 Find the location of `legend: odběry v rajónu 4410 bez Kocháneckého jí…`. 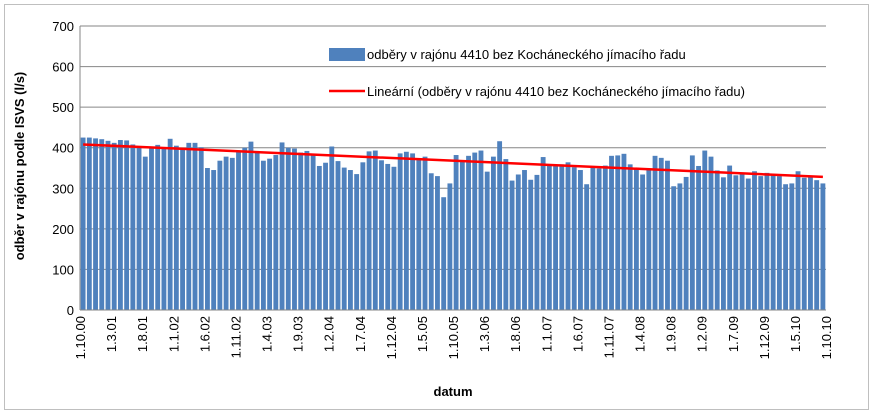

legend: odběry v rajónu 4410 bez Kocháneckého jí… is located at coordinates (537, 73).